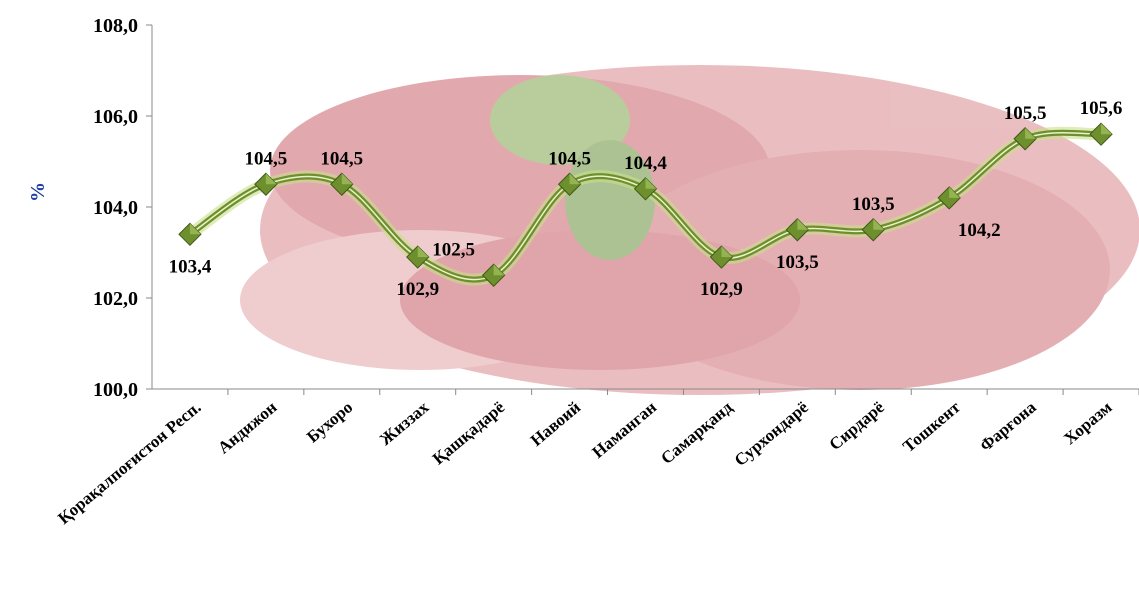 This screenshot has width=1139, height=597. What do you see at coordinates (247, 427) in the screenshot?
I see `x-tick-label: Андижон` at bounding box center [247, 427].